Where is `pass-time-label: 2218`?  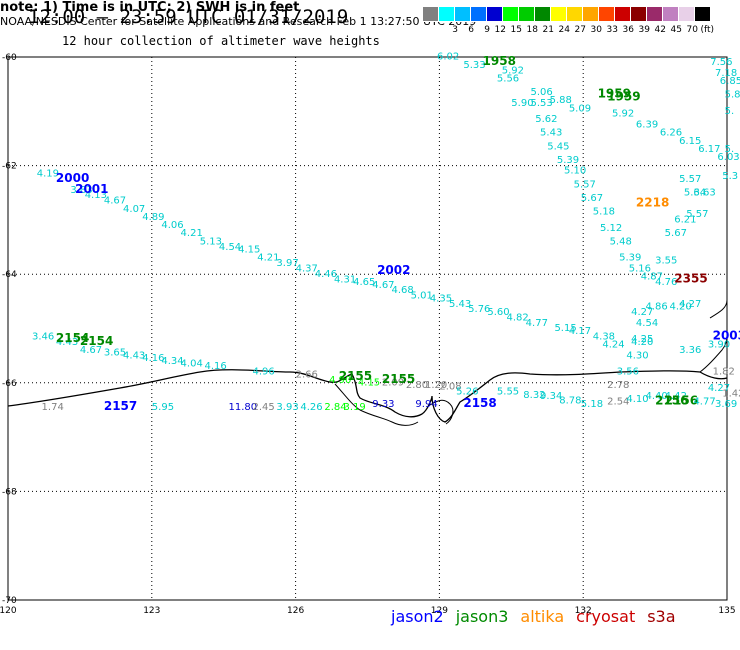 pass-time-label: 2218 is located at coordinates (652, 202).